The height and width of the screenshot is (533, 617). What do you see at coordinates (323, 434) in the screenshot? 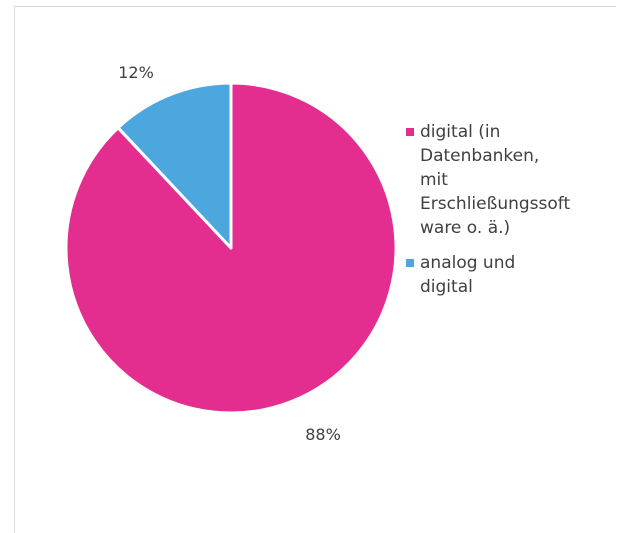
I see `data-label-0: 88%` at bounding box center [323, 434].